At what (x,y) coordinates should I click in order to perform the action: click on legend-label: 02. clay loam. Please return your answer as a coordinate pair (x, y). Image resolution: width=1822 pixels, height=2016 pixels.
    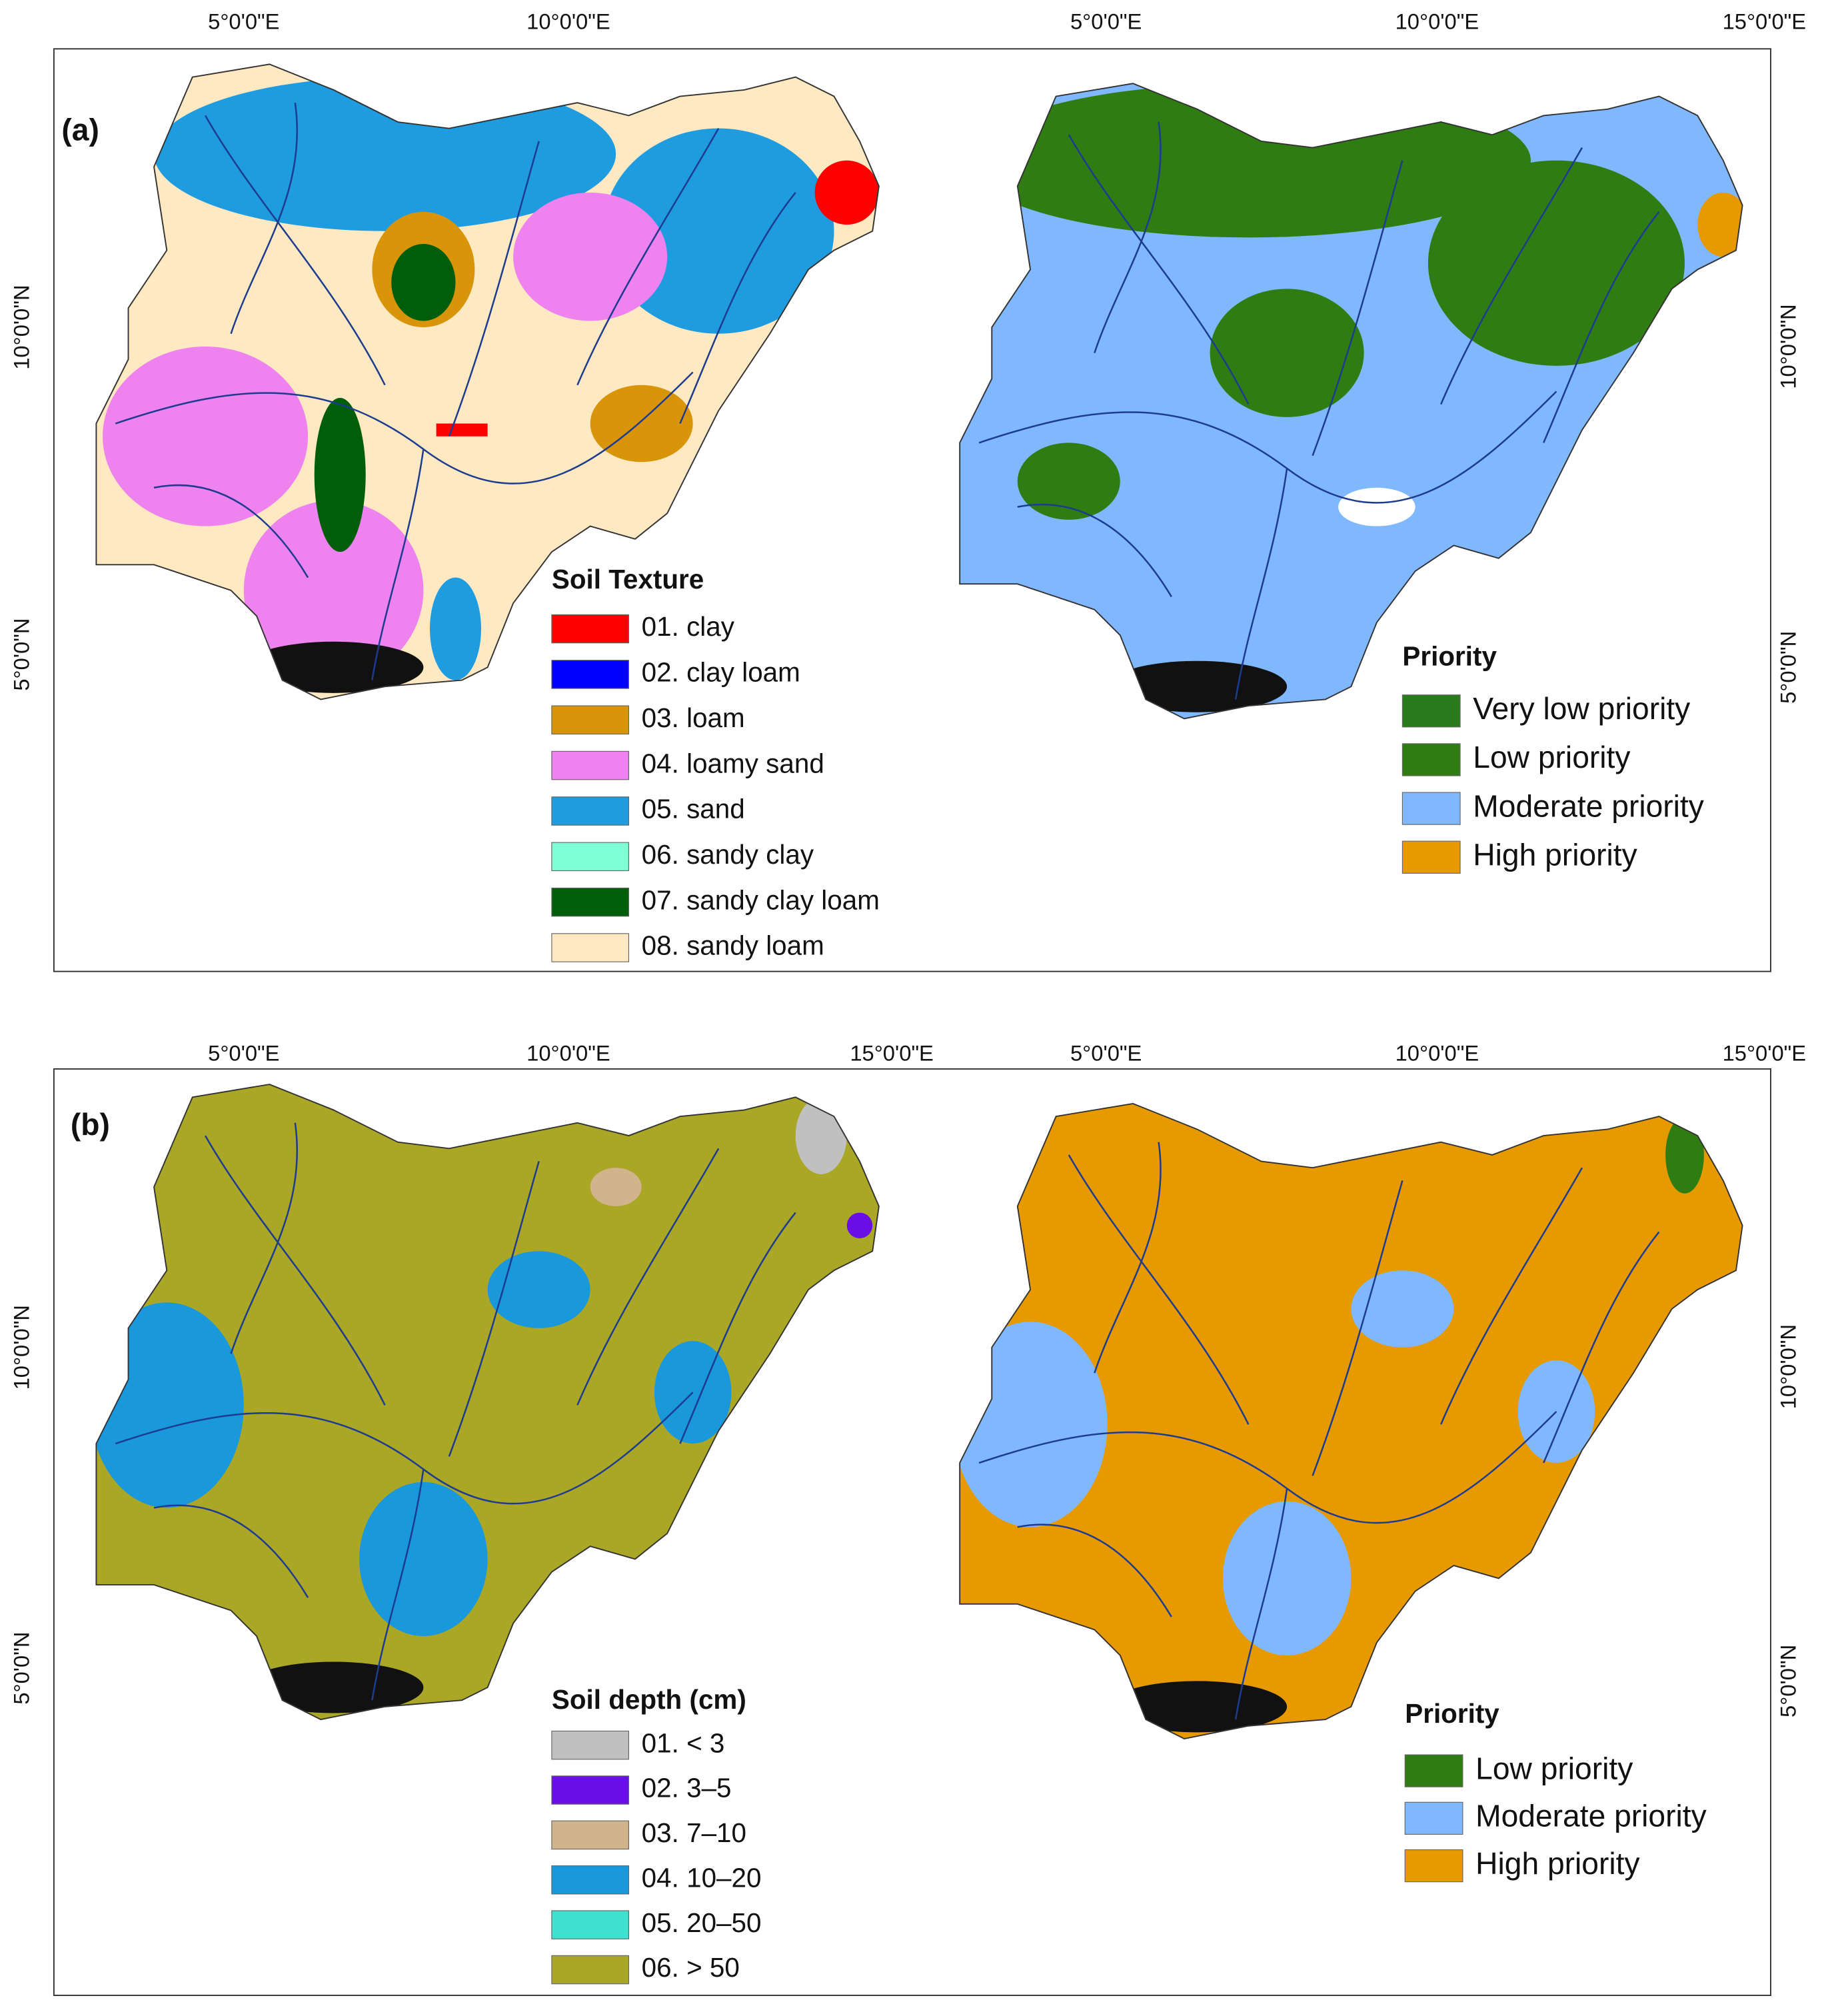
    Looking at the image, I should click on (721, 672).